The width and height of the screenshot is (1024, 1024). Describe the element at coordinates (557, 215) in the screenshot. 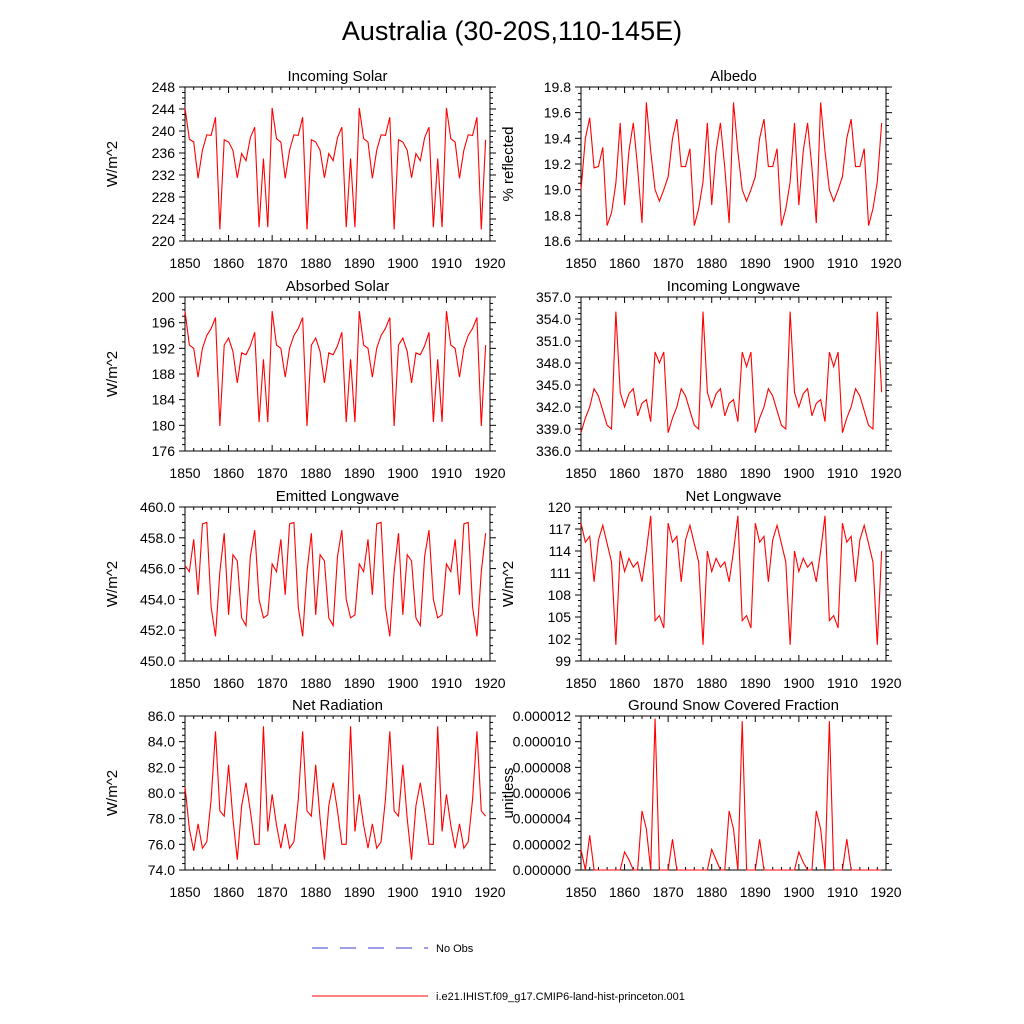

I see `y-tick-label: 18.8` at that location.